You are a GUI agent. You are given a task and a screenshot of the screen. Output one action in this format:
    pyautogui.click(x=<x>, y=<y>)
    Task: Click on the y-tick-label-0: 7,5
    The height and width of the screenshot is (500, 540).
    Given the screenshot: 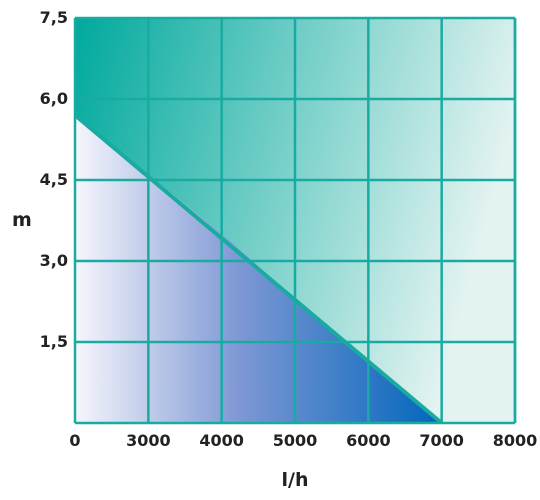 What is the action you would take?
    pyautogui.click(x=54, y=17)
    